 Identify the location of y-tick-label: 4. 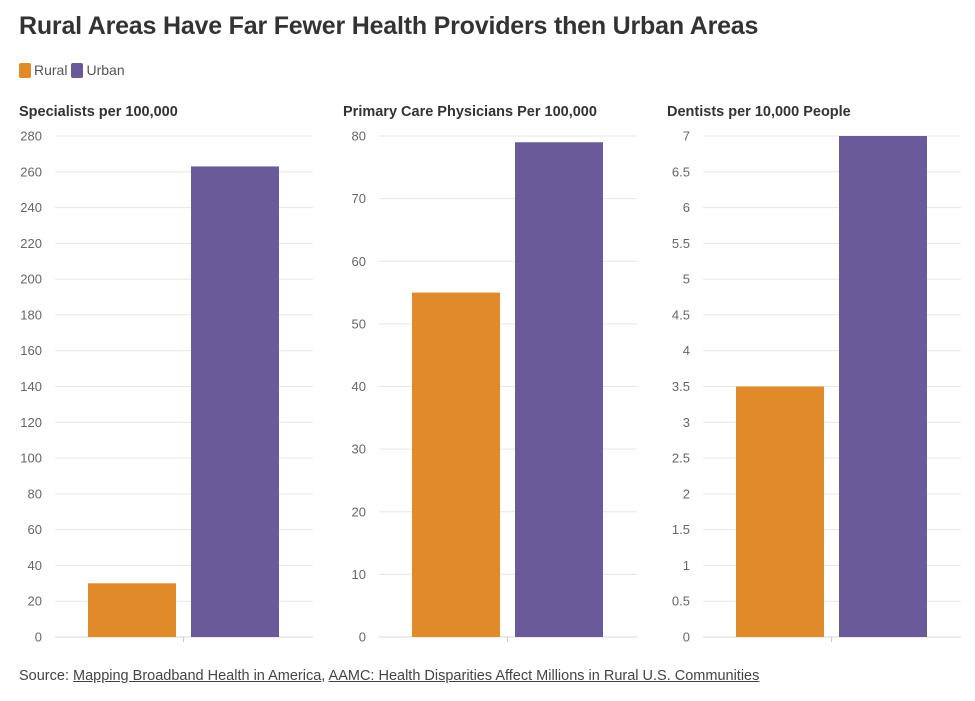
(686, 350).